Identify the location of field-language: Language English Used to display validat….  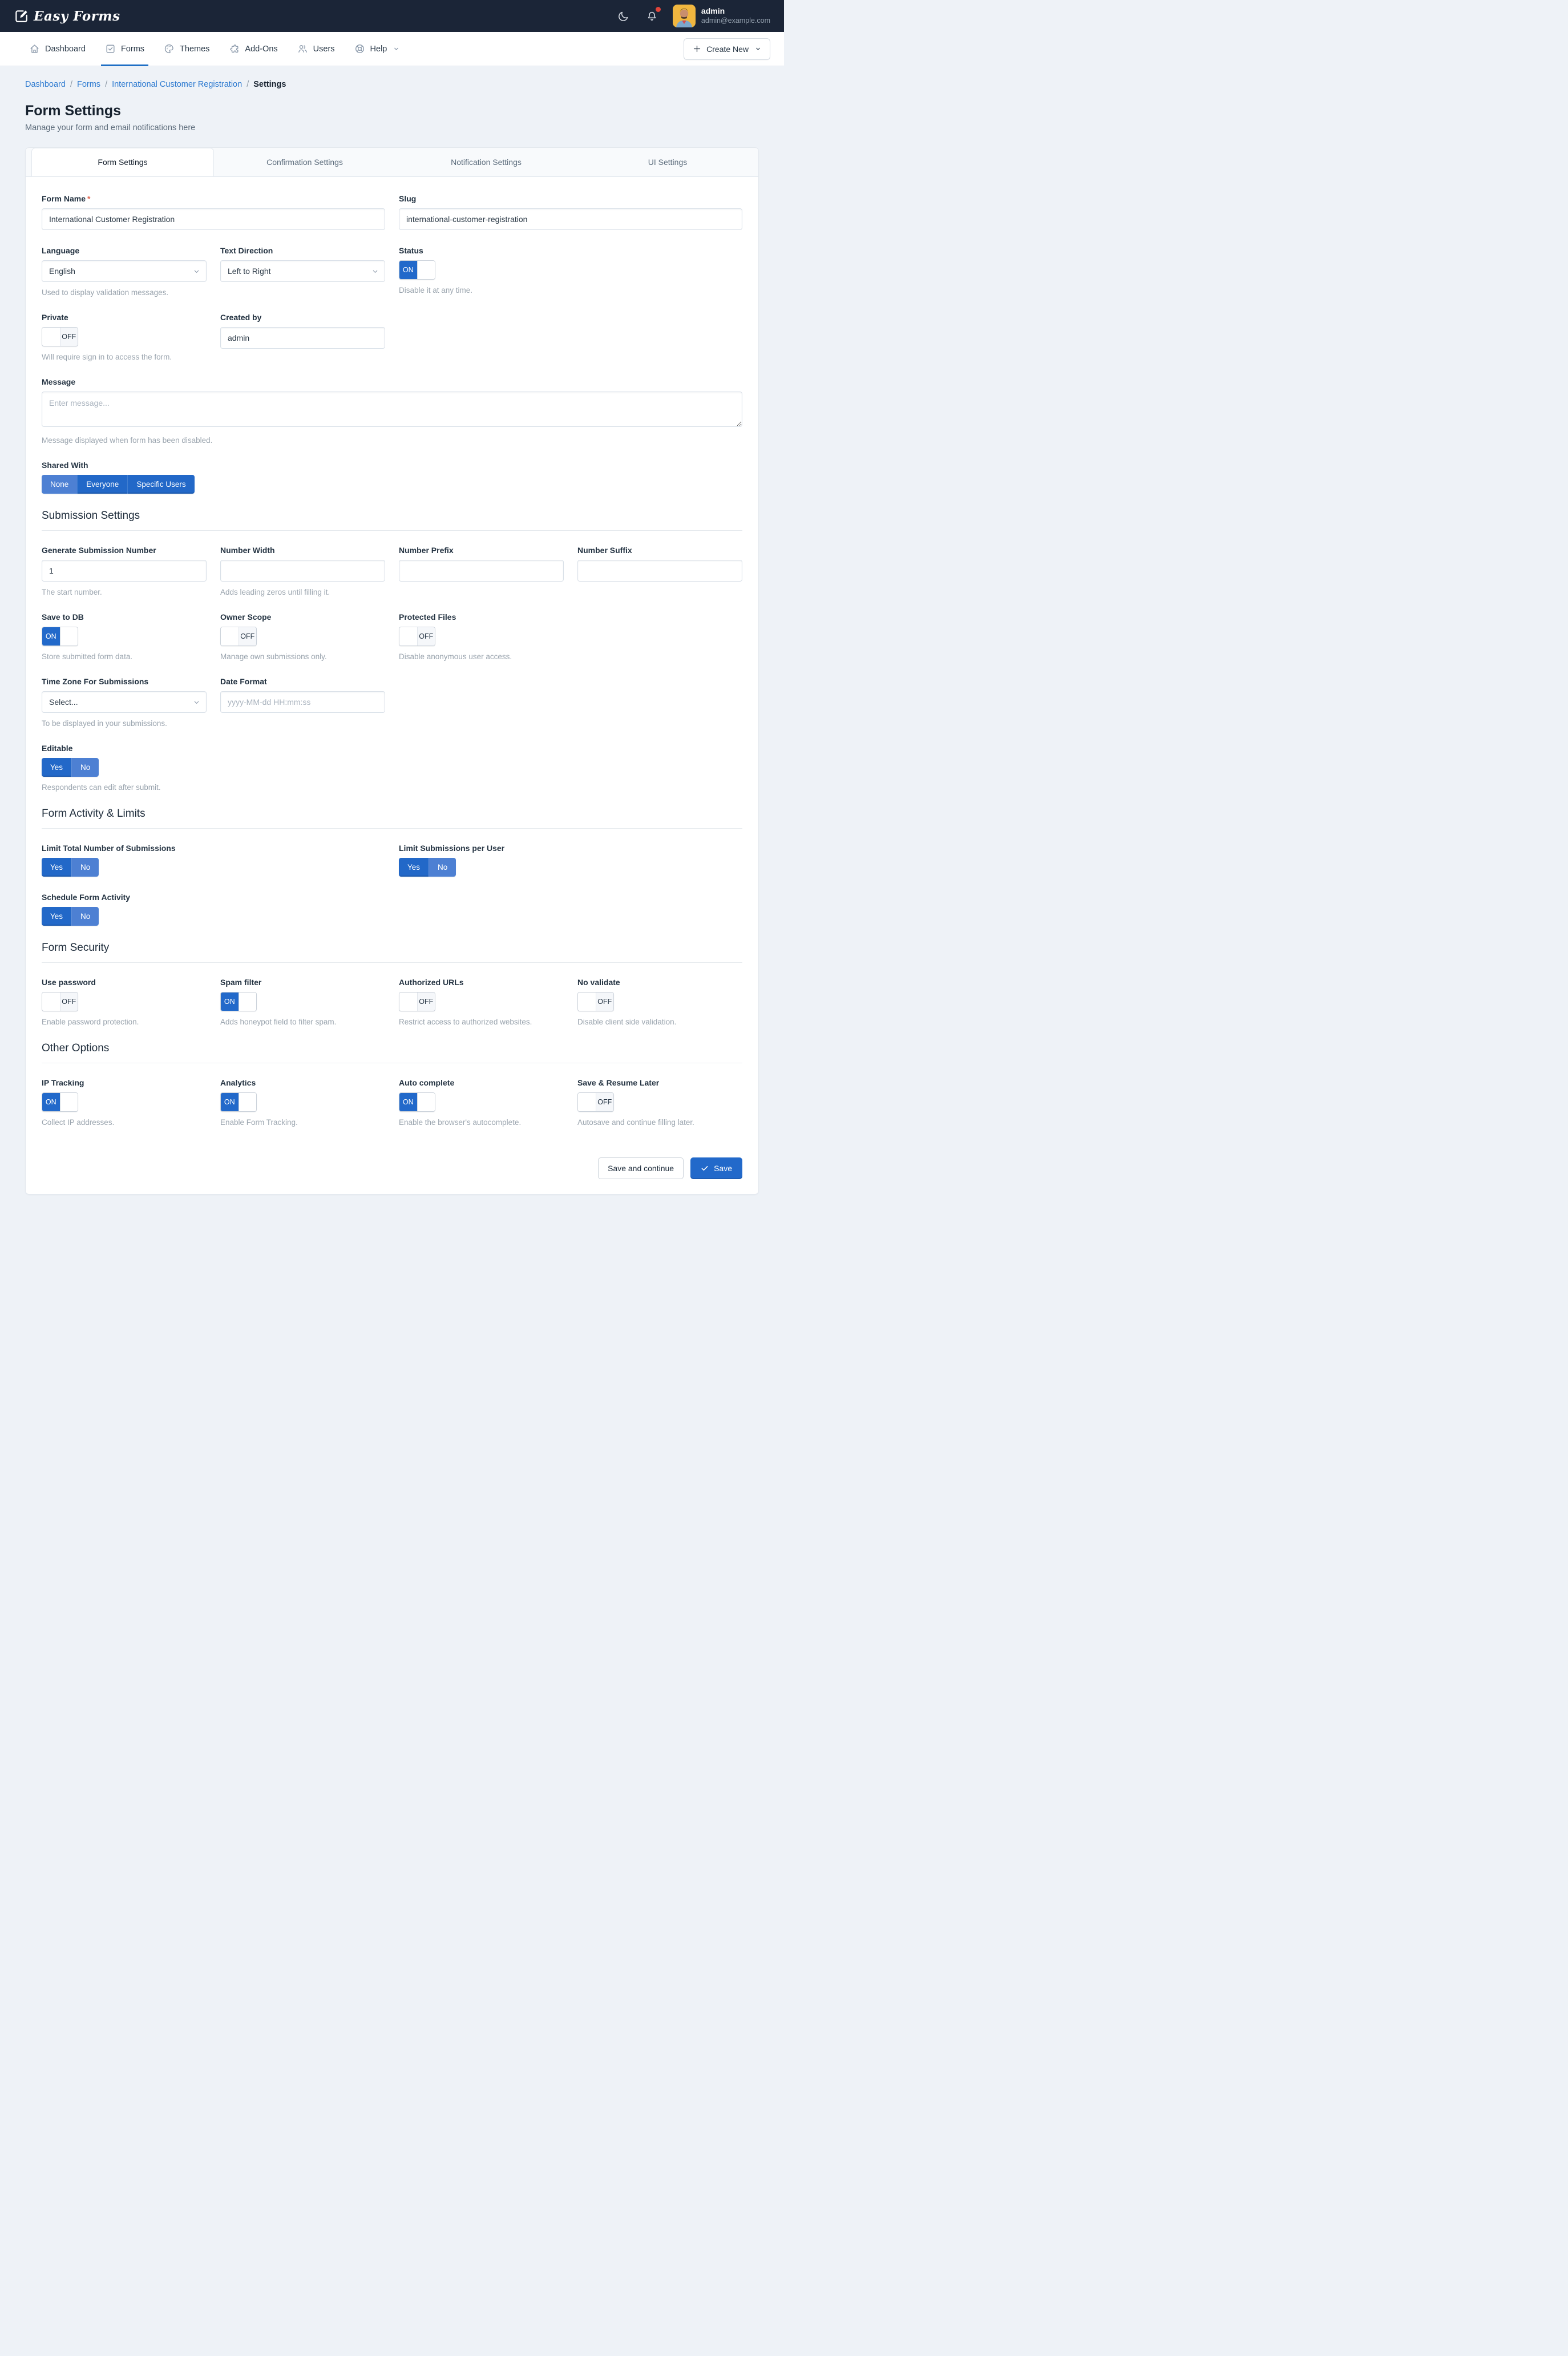
(124, 271).